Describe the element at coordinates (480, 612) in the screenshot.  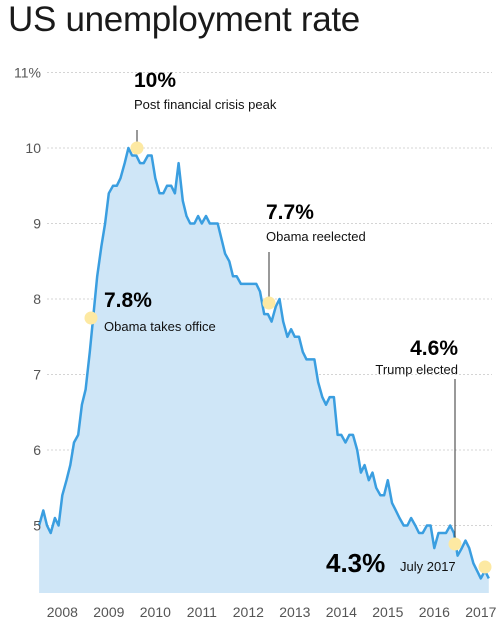
I see `x-tick-label: 2017` at that location.